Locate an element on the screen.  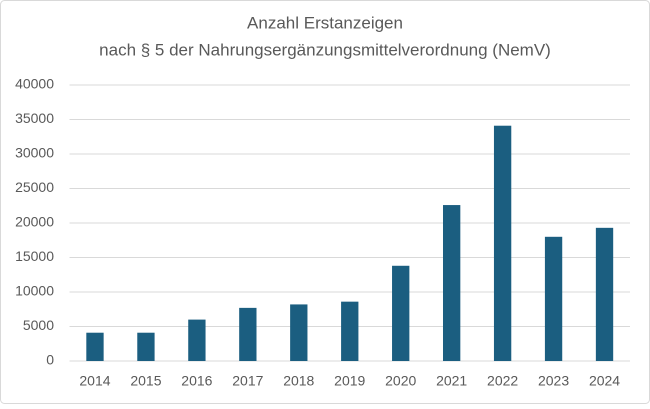
y-tick-label: 0 is located at coordinates (50, 360).